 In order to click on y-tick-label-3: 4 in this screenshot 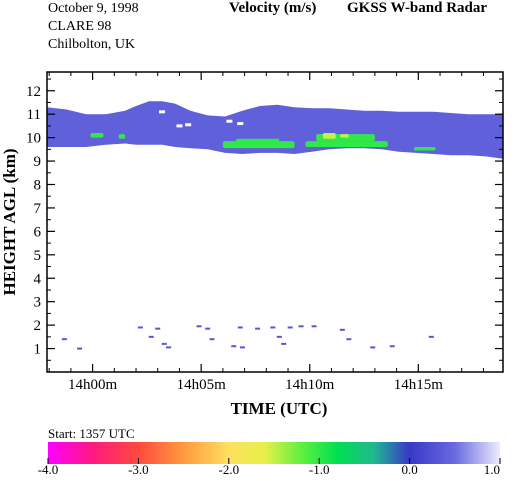, I will do `click(38, 279)`.